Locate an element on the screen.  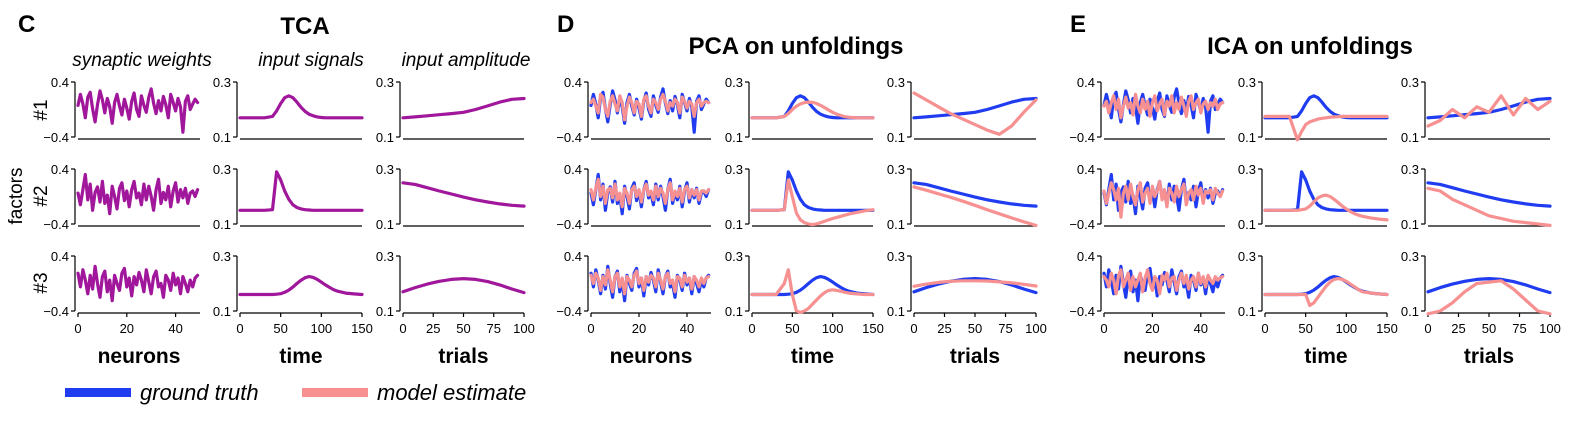
x-tick-label-pca-time-row3: 100 is located at coordinates (833, 328).